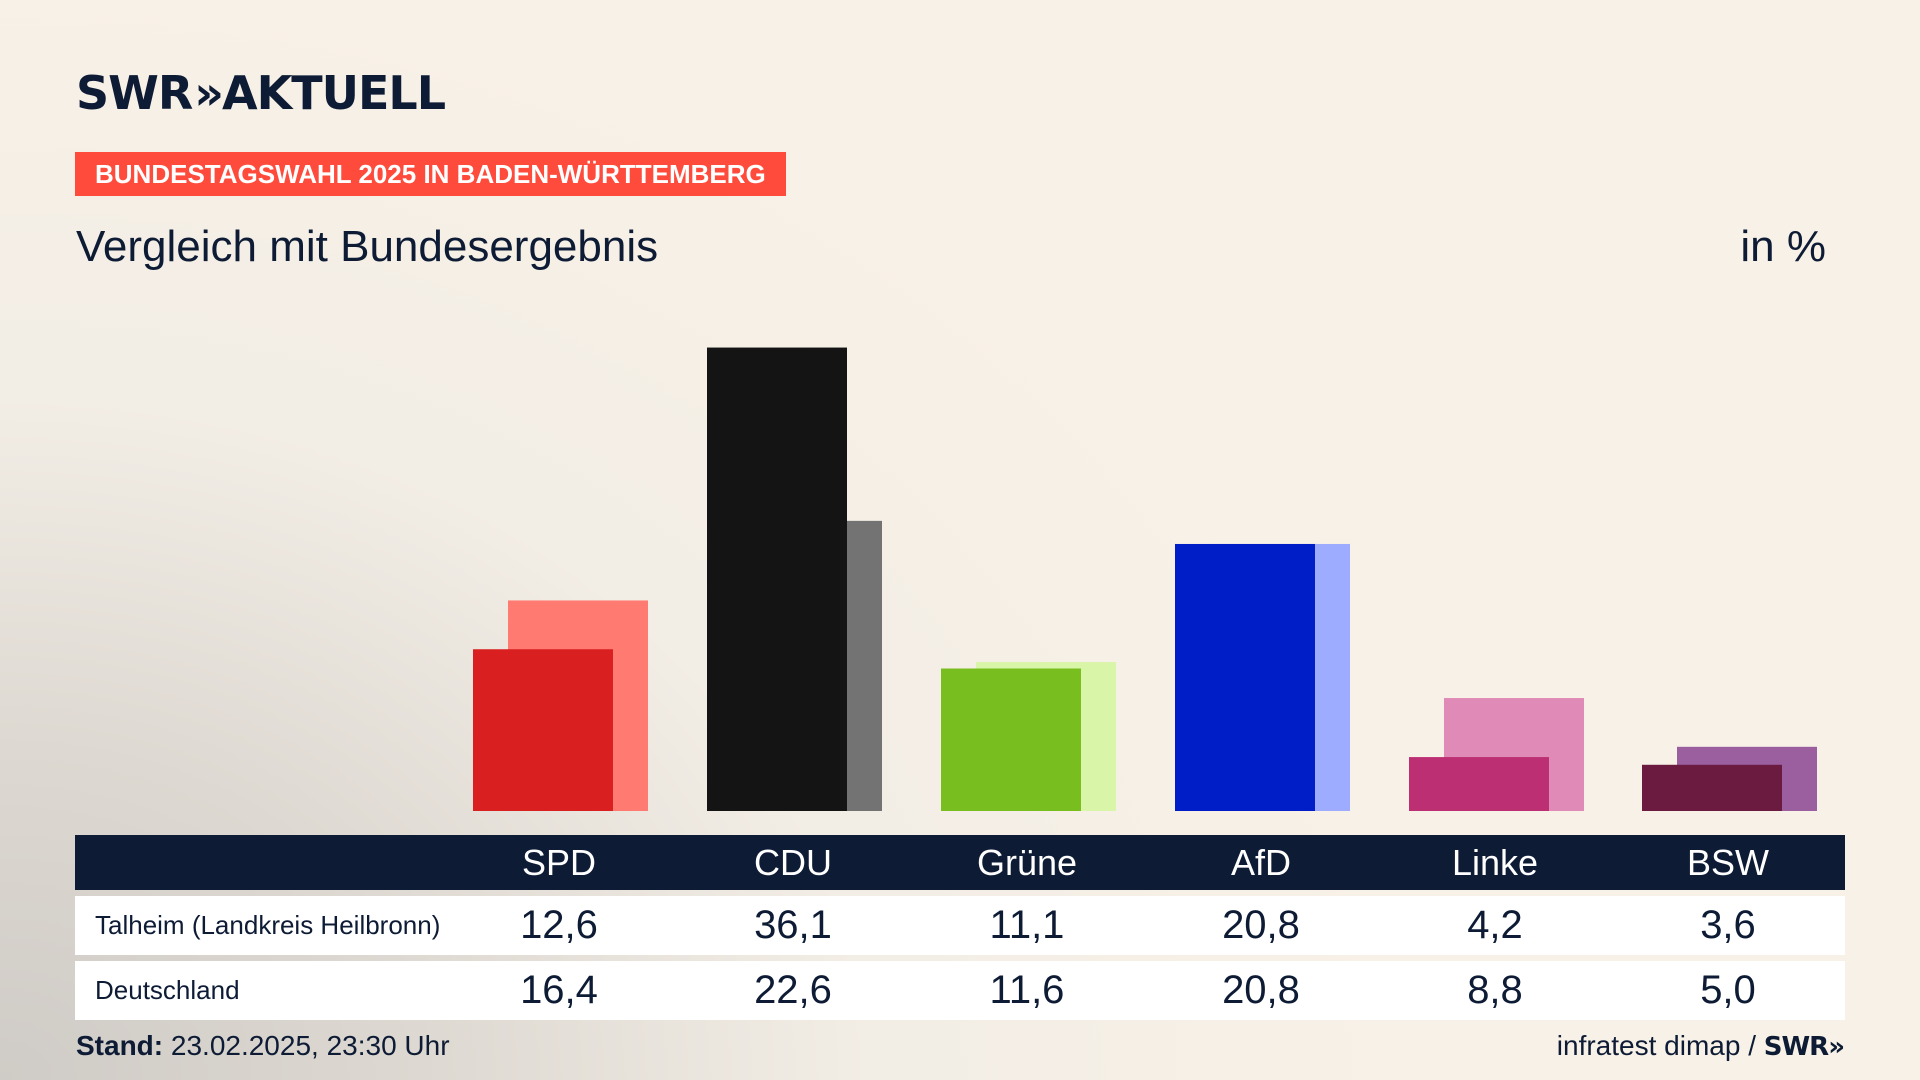  Describe the element at coordinates (1261, 990) in the screenshot. I see `value-label-deutschland-afd: 20,8` at that location.